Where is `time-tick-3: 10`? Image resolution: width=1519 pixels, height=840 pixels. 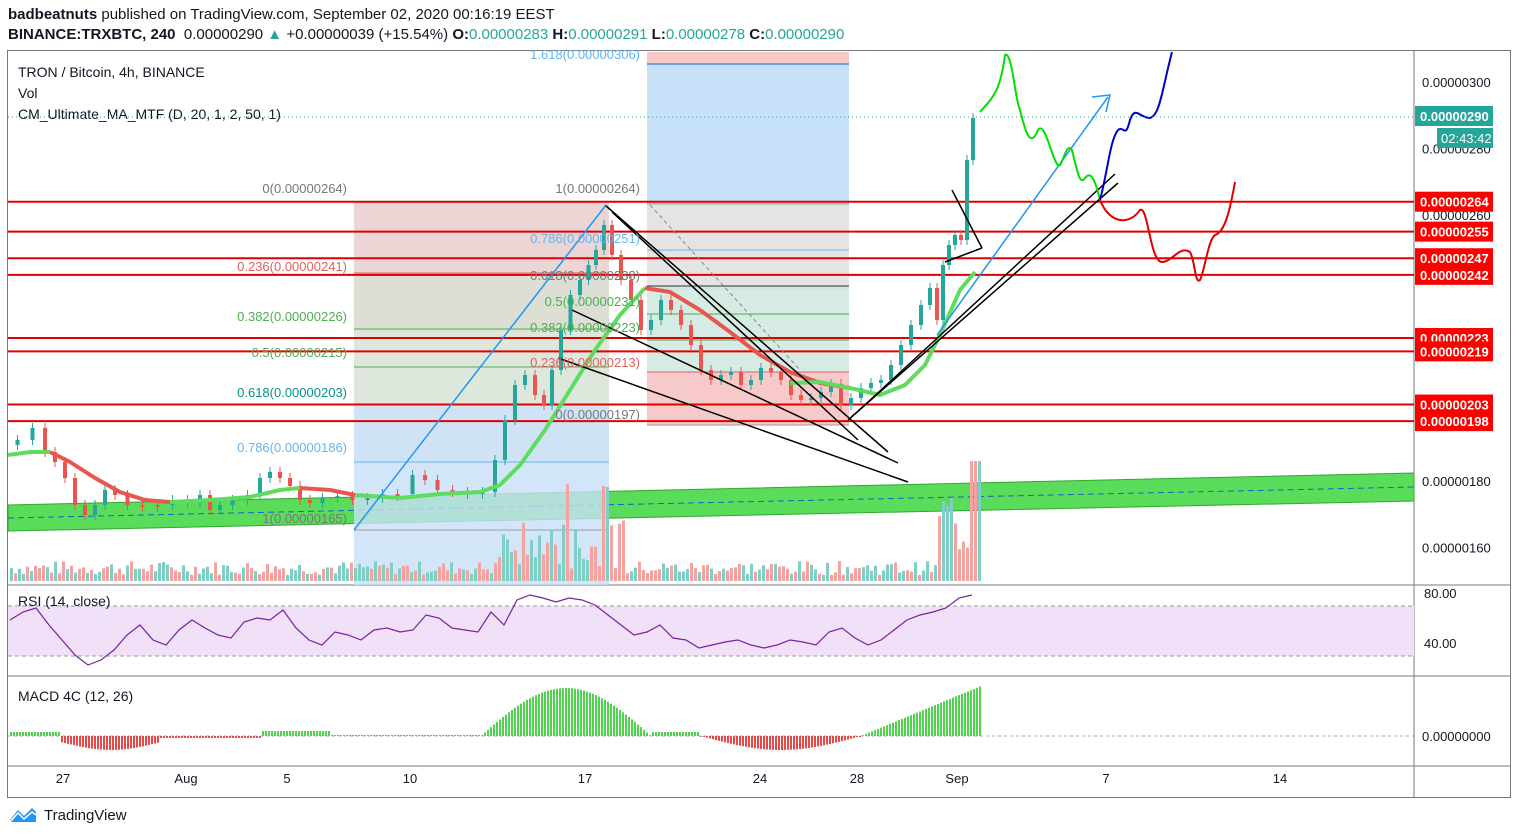
time-tick-3: 10 is located at coordinates (410, 778).